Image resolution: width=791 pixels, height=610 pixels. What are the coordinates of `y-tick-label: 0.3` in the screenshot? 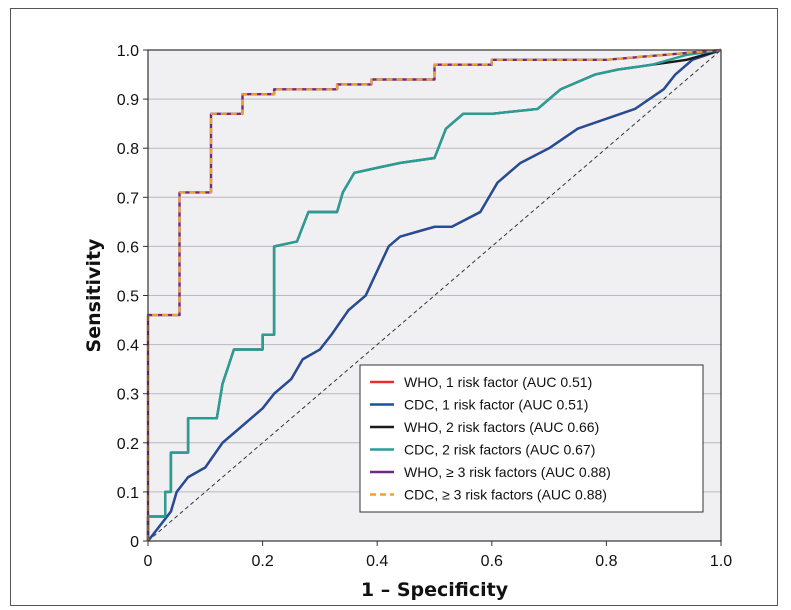 It's located at (128, 395).